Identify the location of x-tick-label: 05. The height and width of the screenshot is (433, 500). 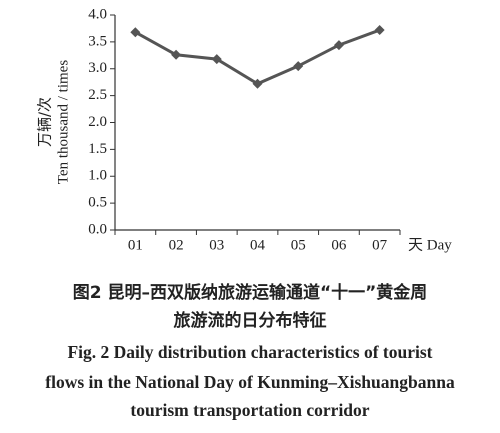
(298, 245).